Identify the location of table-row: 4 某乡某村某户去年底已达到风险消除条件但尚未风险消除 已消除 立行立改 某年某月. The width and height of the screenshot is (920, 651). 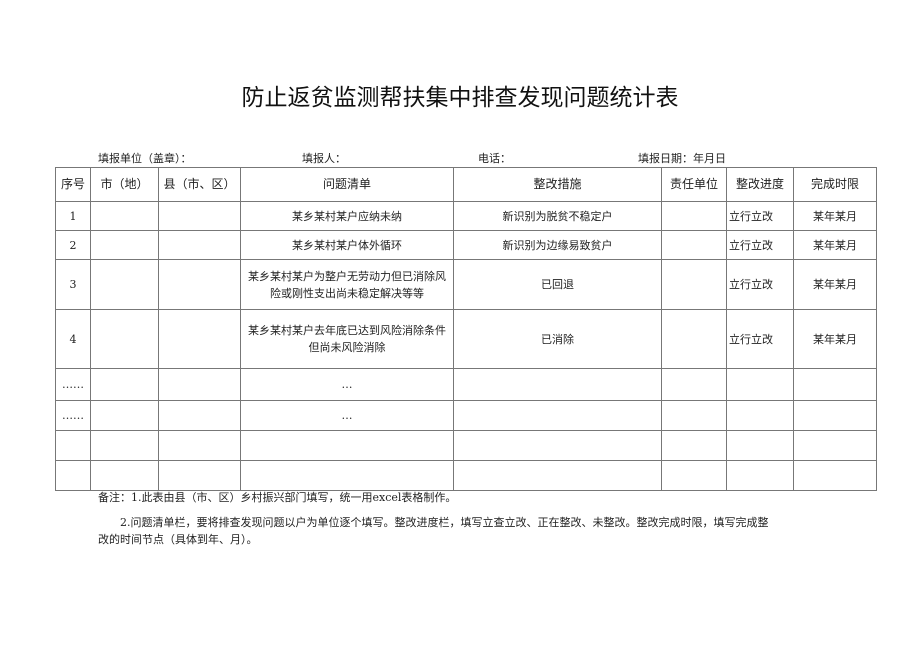
(466, 339).